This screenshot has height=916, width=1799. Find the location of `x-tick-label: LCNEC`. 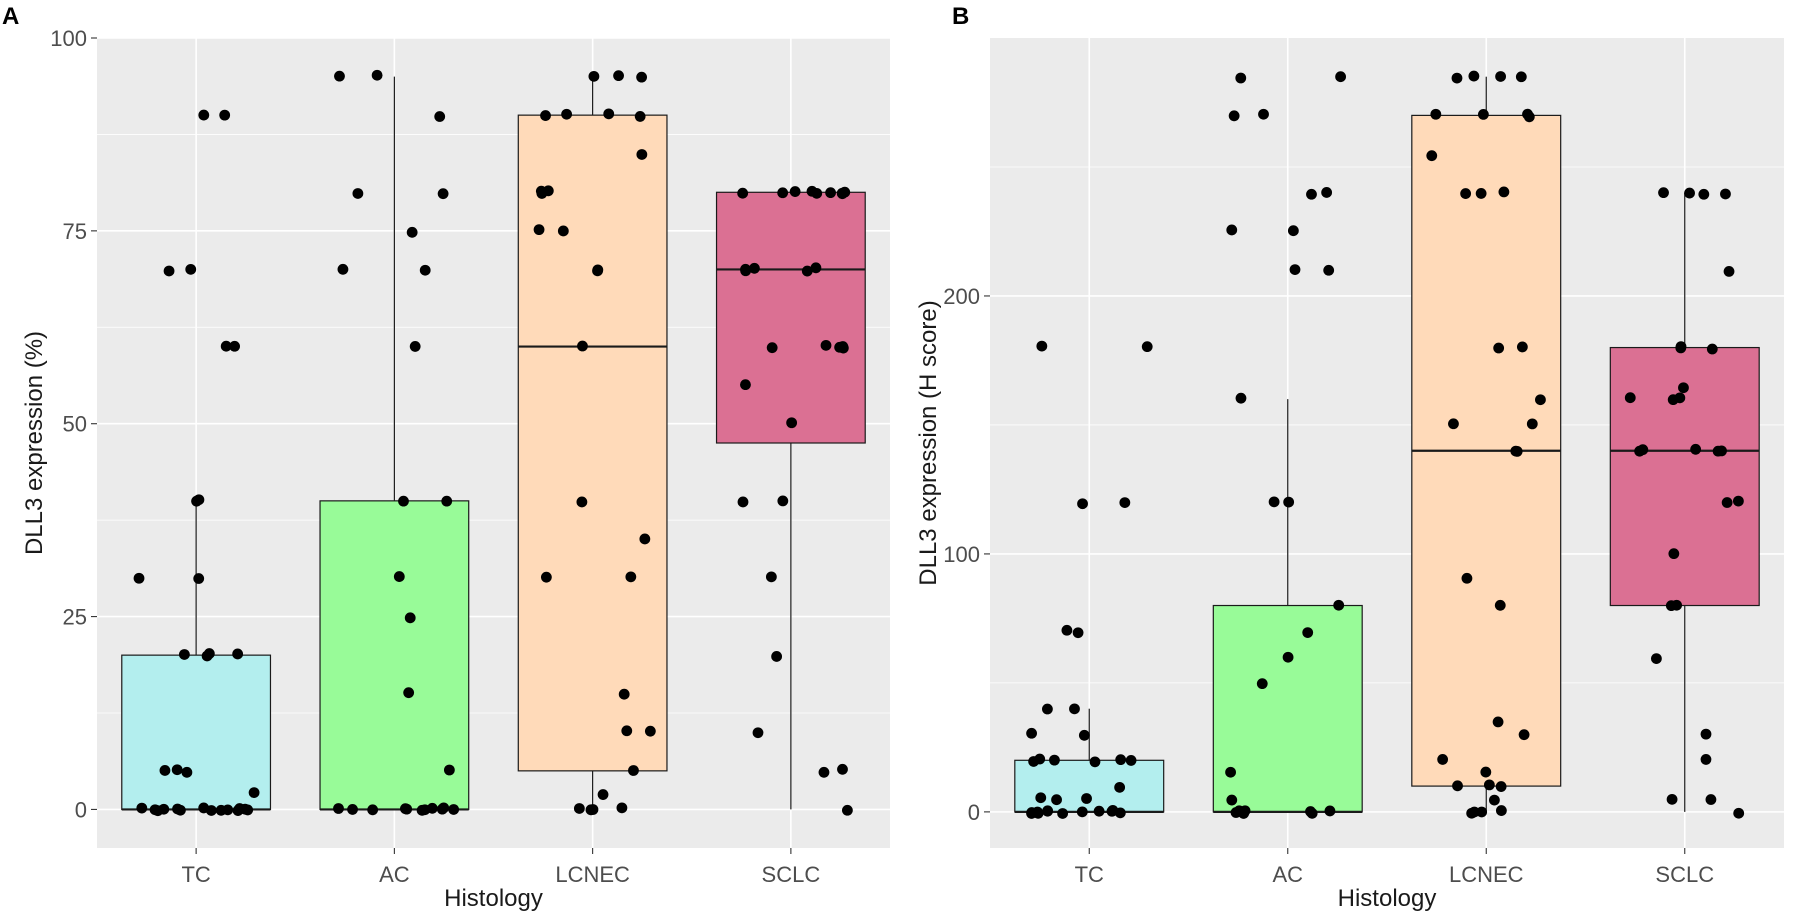

x-tick-label: LCNEC is located at coordinates (592, 874).